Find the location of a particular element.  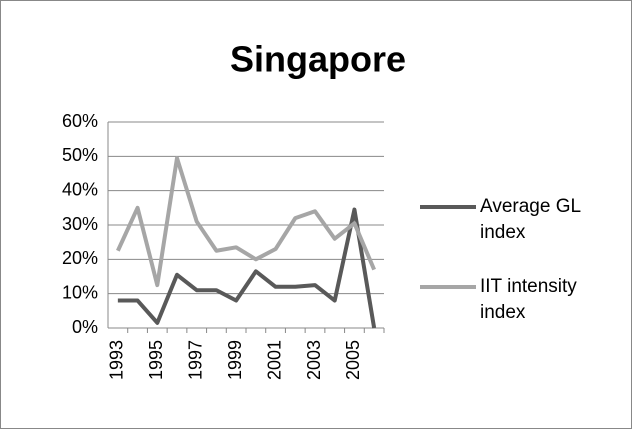

x-tick-label: 2005 is located at coordinates (353, 360).